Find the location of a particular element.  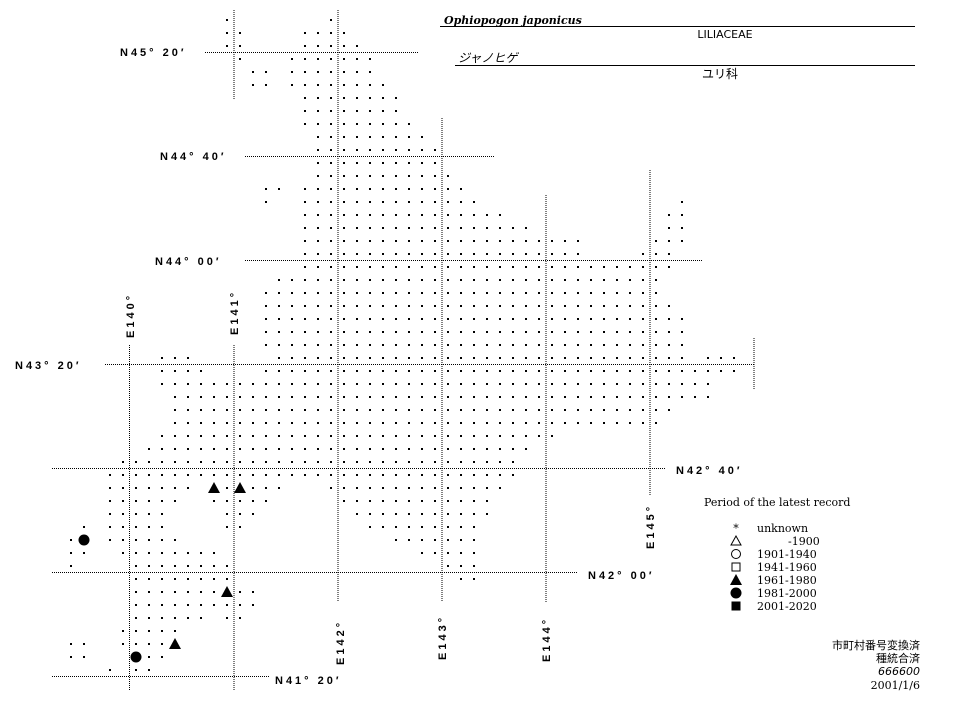

triangle-record-marker-icon is located at coordinates (227, 591).